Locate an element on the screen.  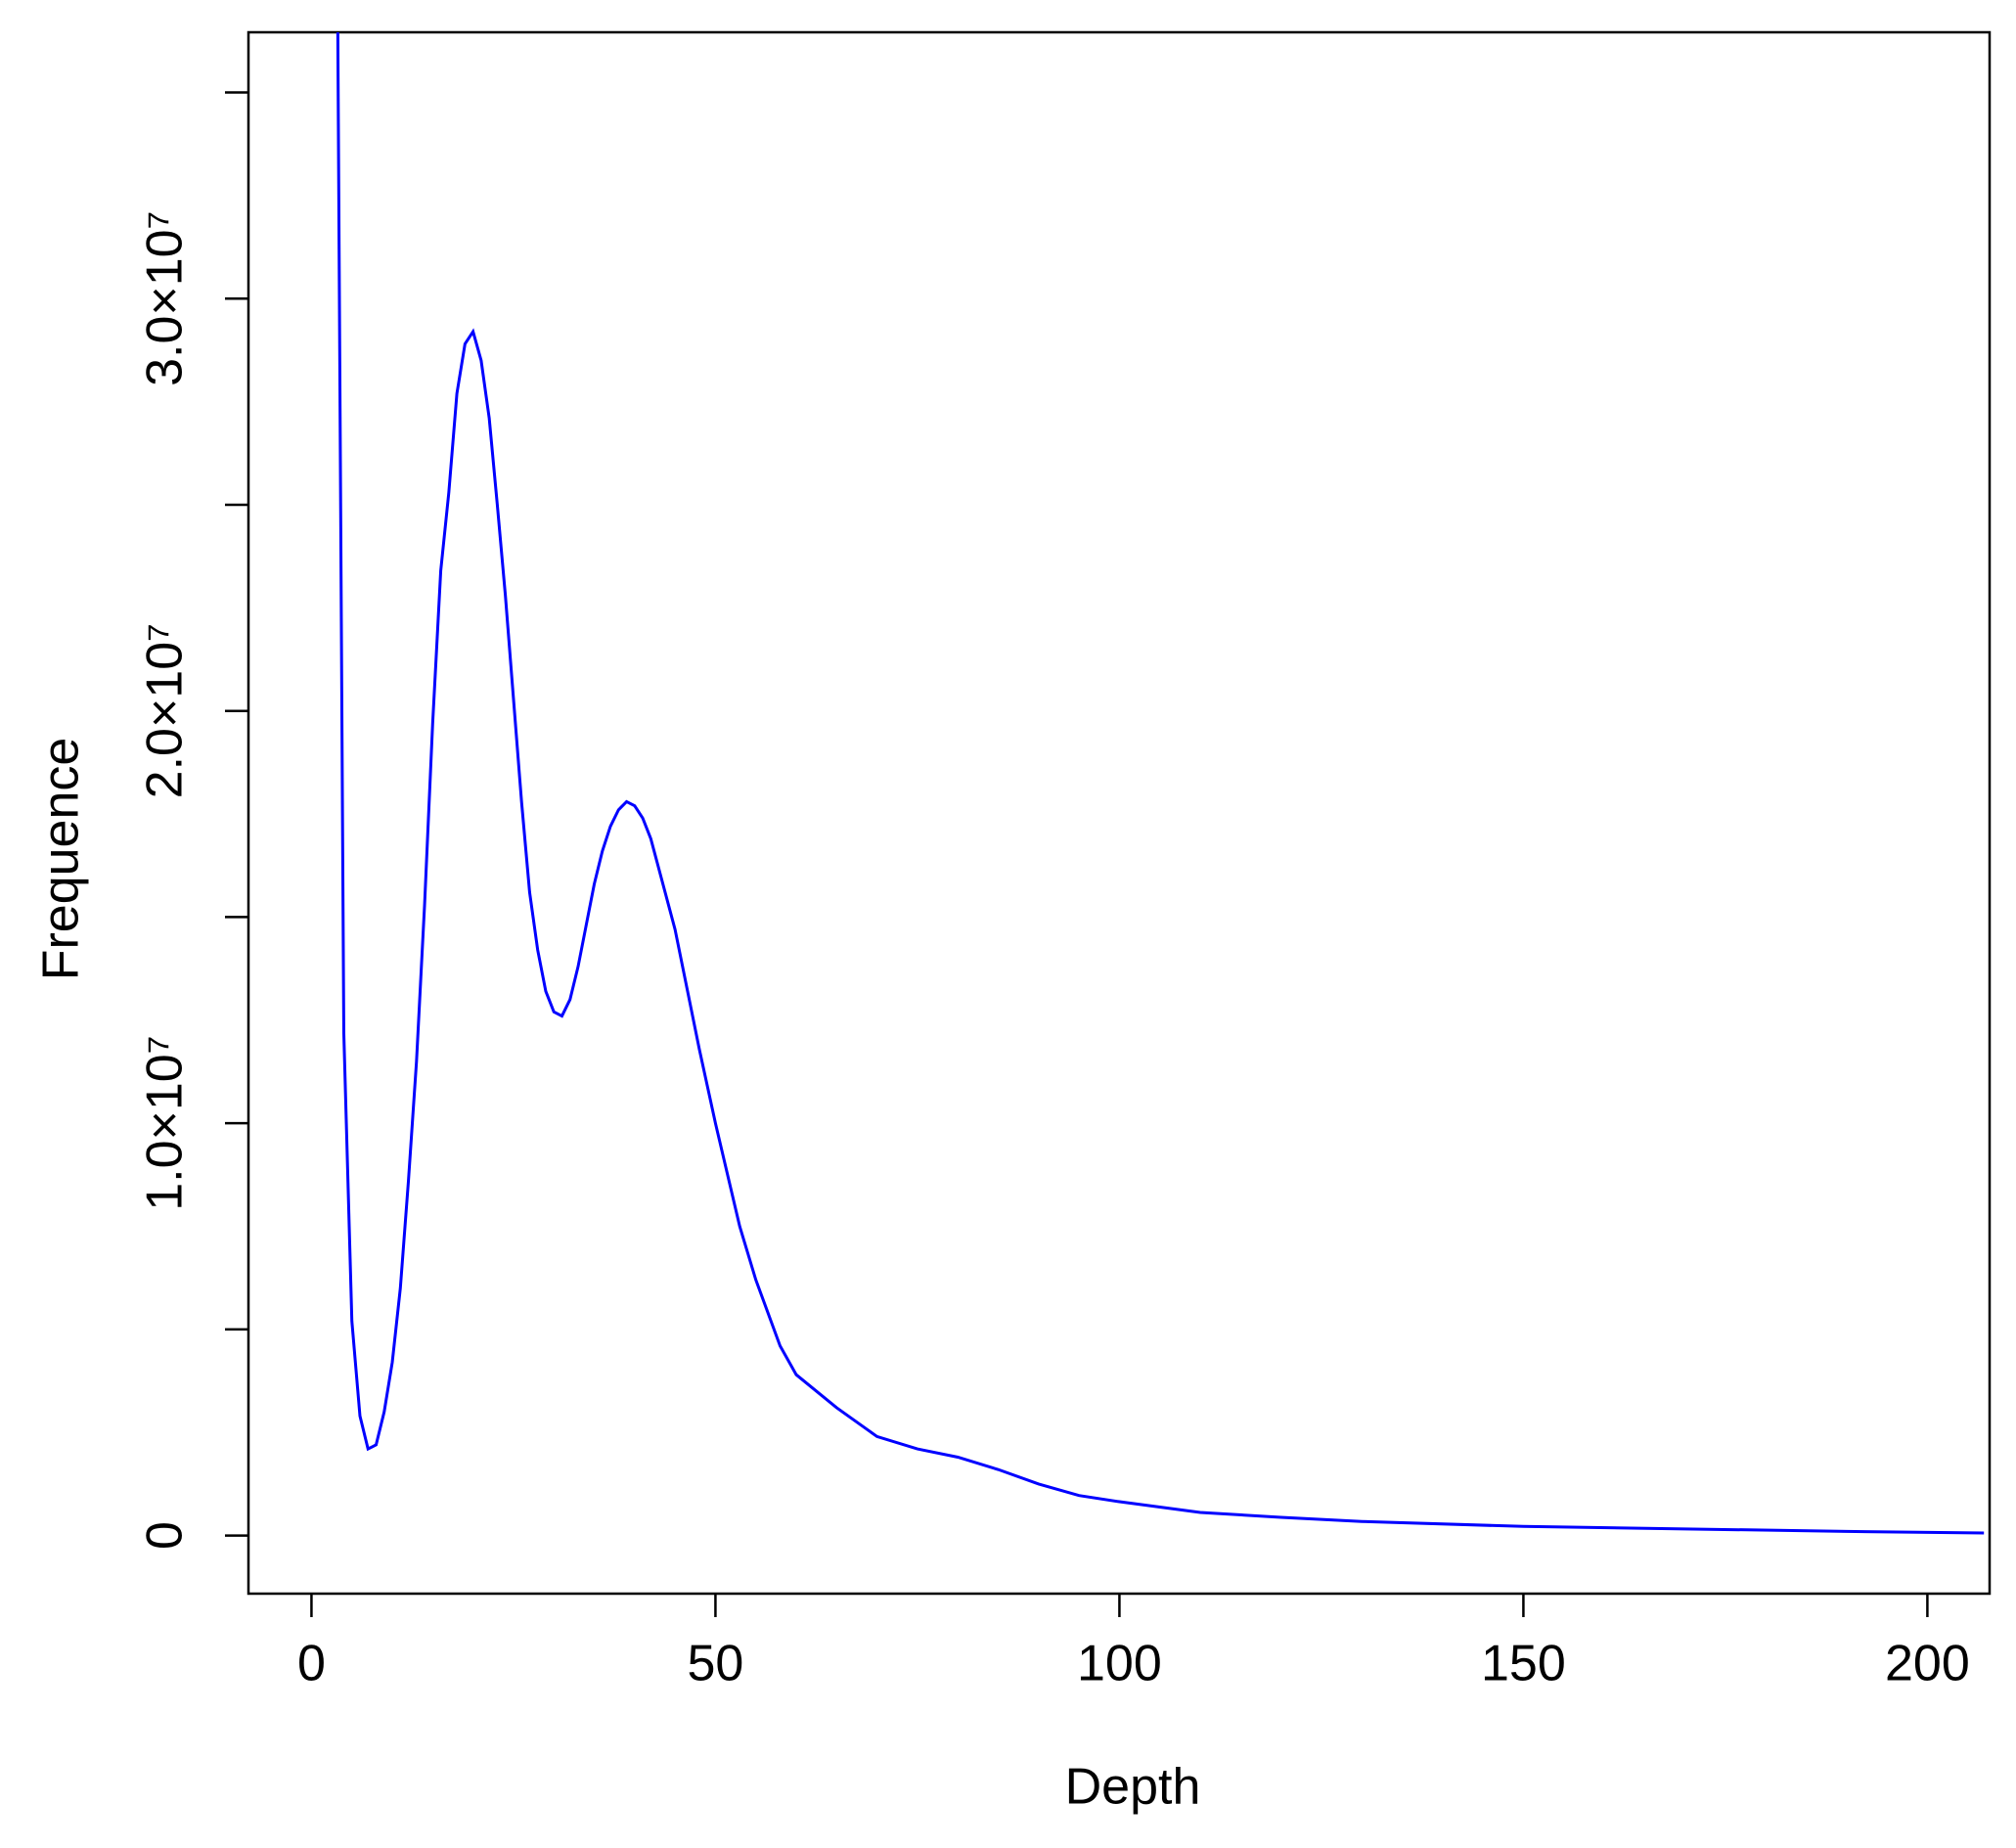
x-tick-label: 200 is located at coordinates (1927, 1664).